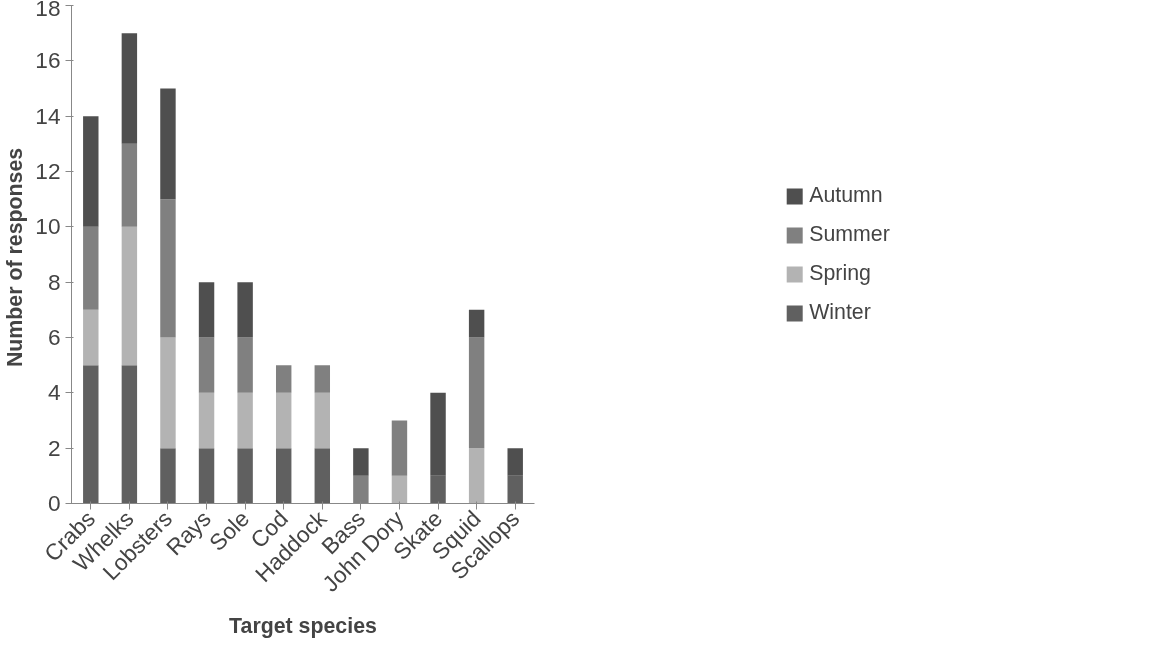 The height and width of the screenshot is (657, 1153). What do you see at coordinates (15, 257) in the screenshot?
I see `y-axis-title: Number of responses` at bounding box center [15, 257].